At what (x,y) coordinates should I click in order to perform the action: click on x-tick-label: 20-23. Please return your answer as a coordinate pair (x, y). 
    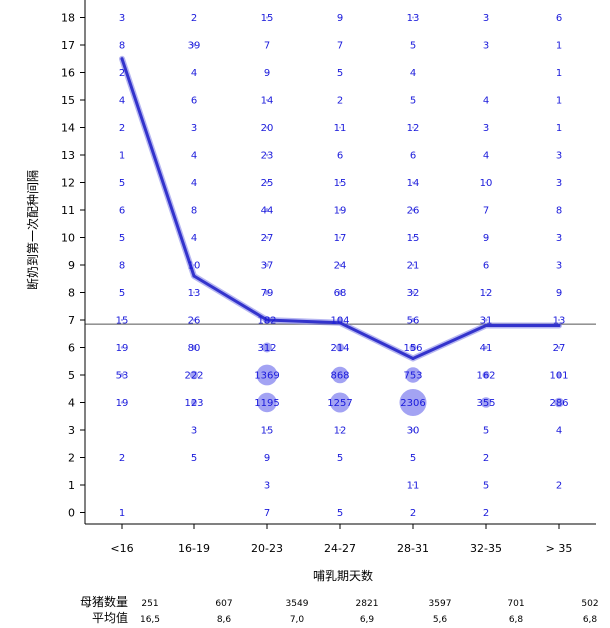
    Looking at the image, I should click on (267, 548).